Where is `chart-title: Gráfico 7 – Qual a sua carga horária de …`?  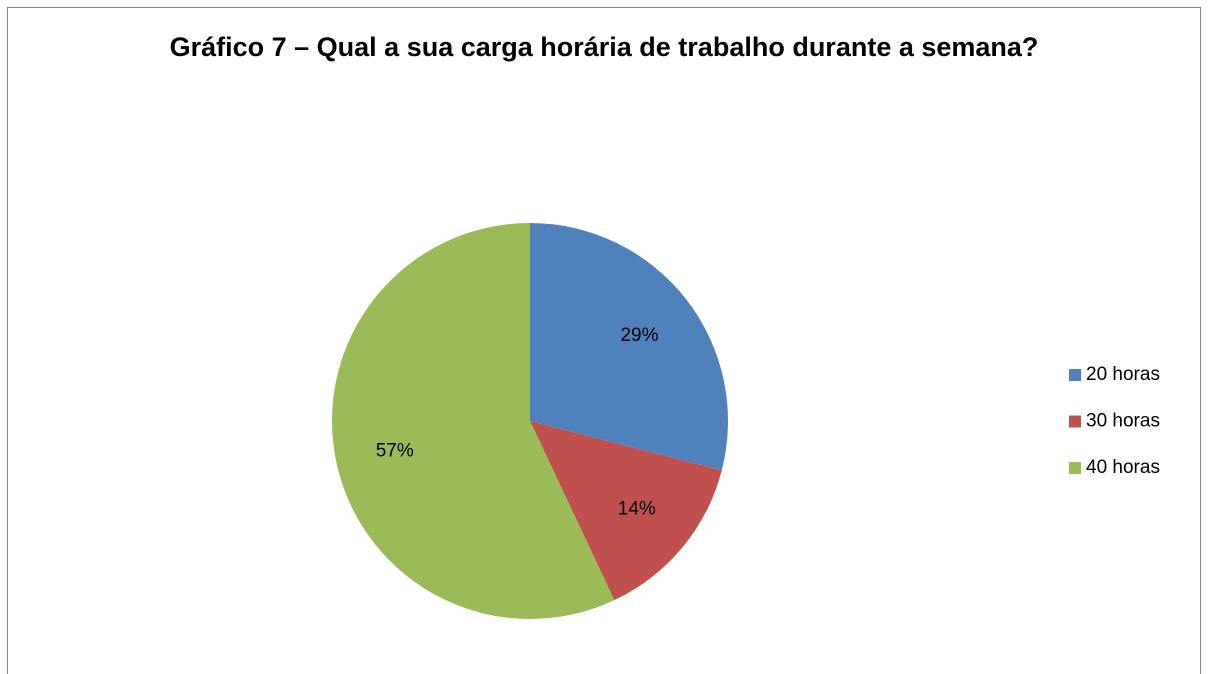 chart-title: Gráfico 7 – Qual a sua carga horária de … is located at coordinates (604, 47).